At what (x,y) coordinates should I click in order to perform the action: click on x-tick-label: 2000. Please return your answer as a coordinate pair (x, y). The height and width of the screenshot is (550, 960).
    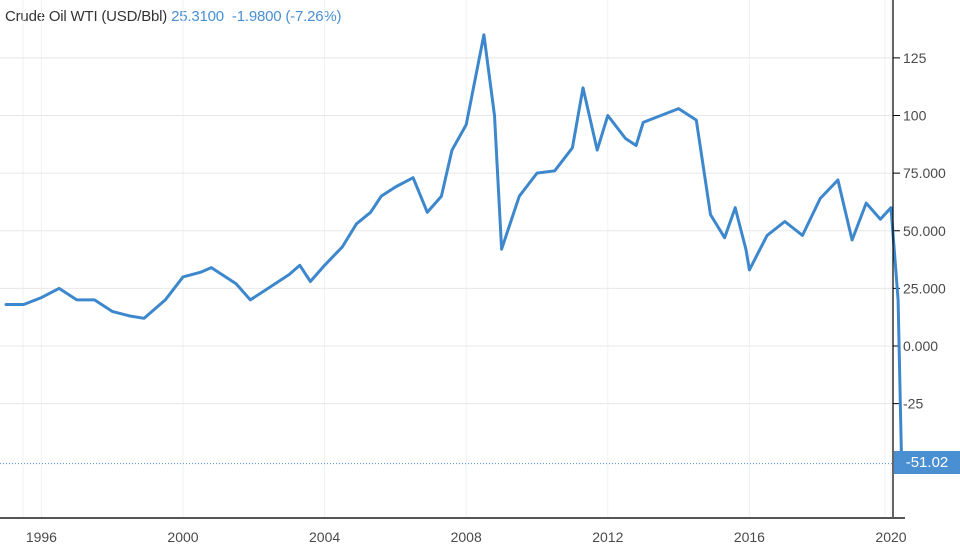
    Looking at the image, I should click on (182, 537).